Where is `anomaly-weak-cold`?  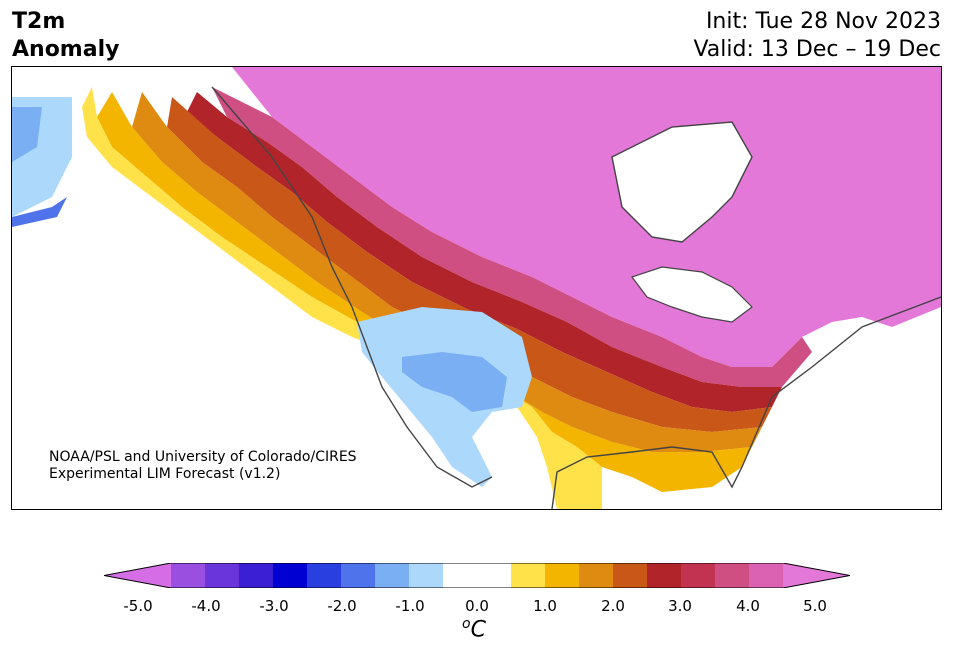
anomaly-weak-cold is located at coordinates (444, 397).